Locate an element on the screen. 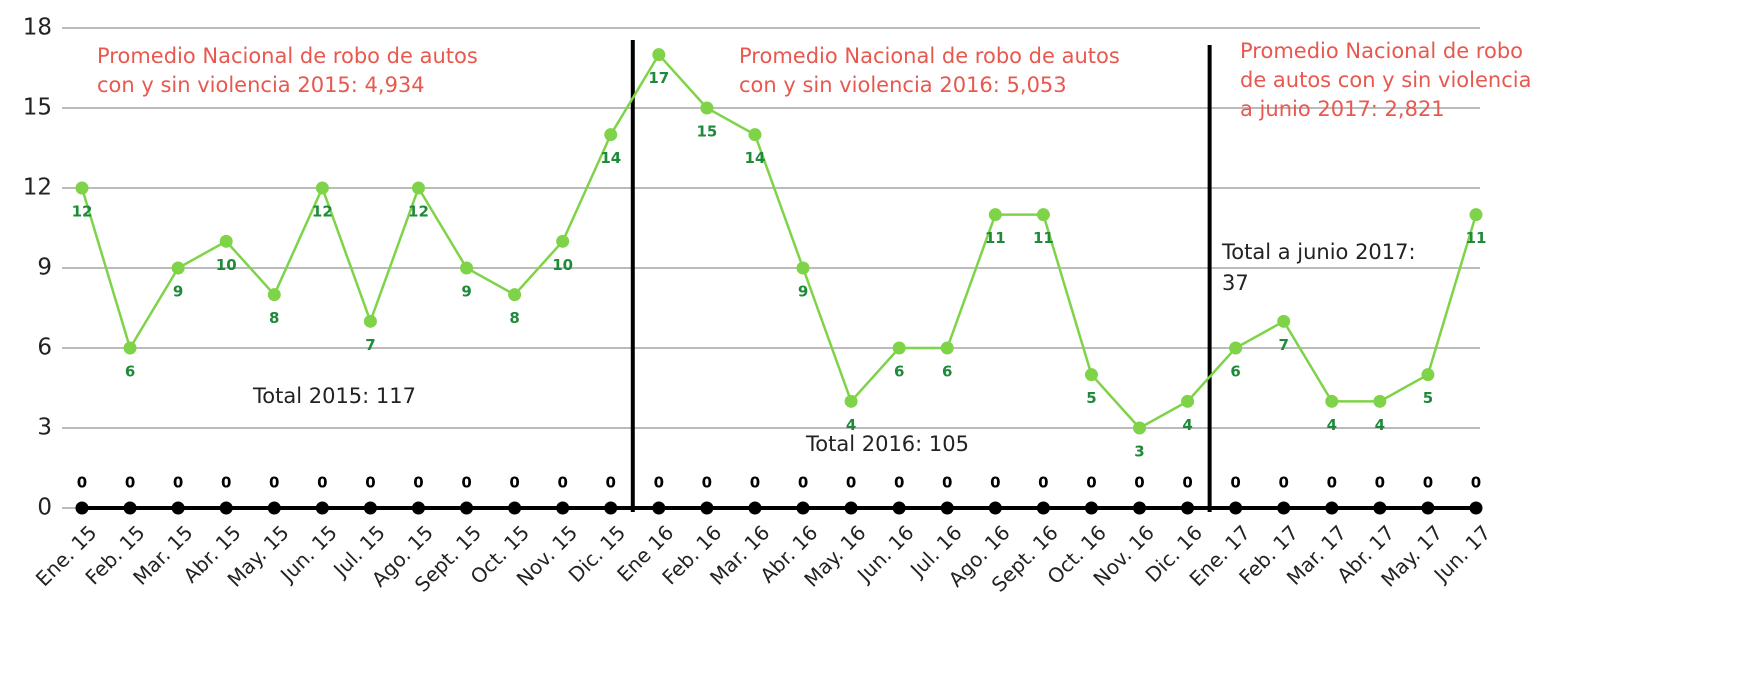 The image size is (1753, 695). annotation: Total 2016: 105 is located at coordinates (887, 444).